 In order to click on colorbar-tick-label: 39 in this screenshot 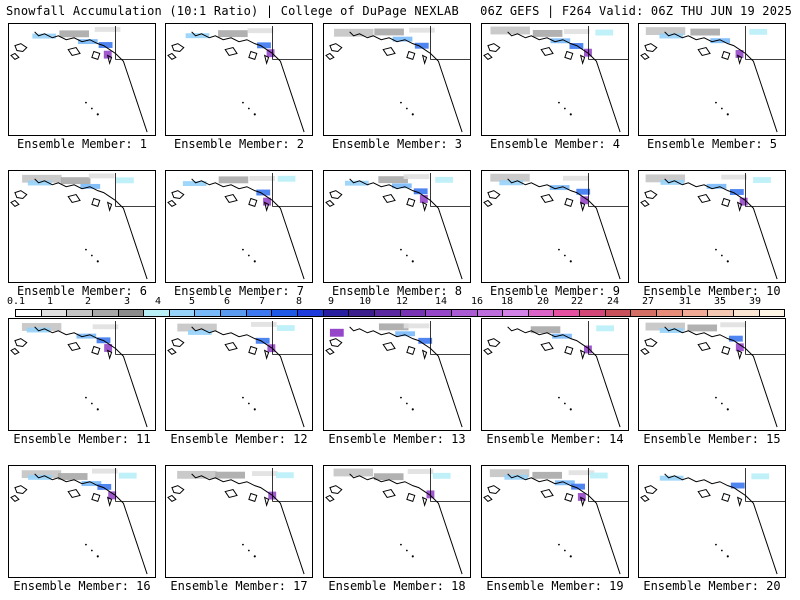, I will do `click(755, 301)`.